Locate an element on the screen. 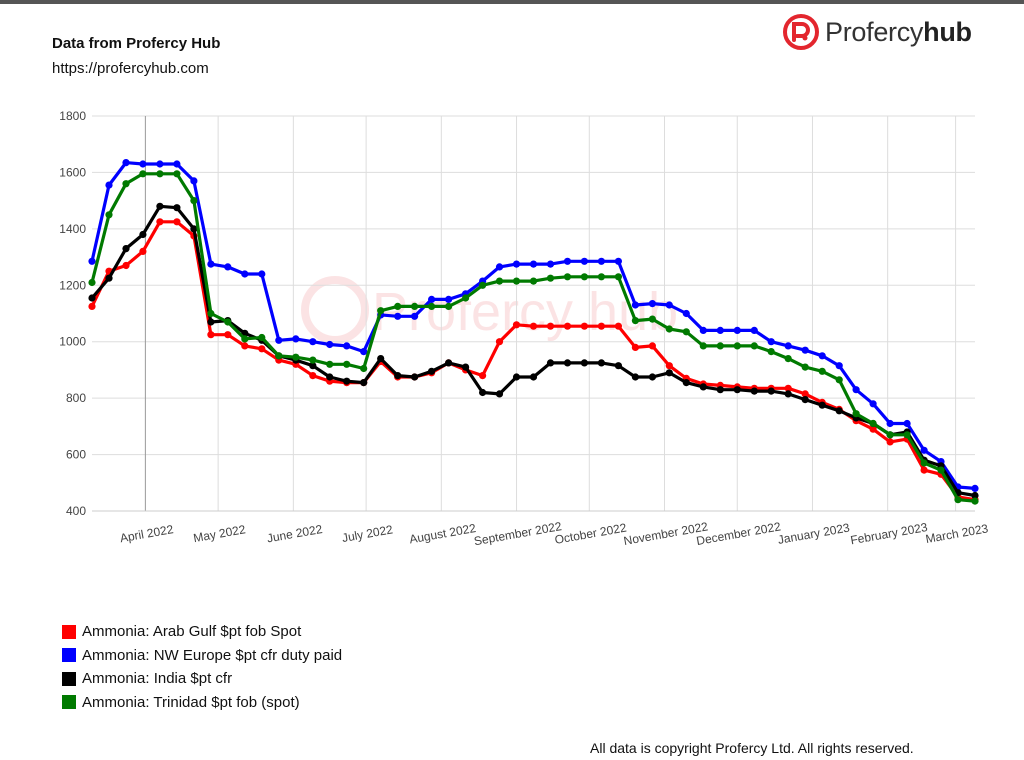  source-url: https://profercyhub.com is located at coordinates (130, 68).